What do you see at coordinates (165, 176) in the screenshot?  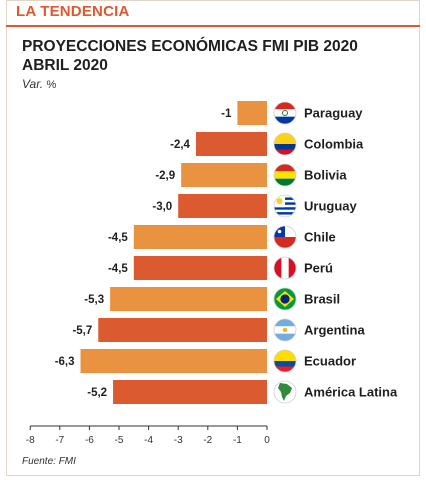 I see `value-label: -2,9` at bounding box center [165, 176].